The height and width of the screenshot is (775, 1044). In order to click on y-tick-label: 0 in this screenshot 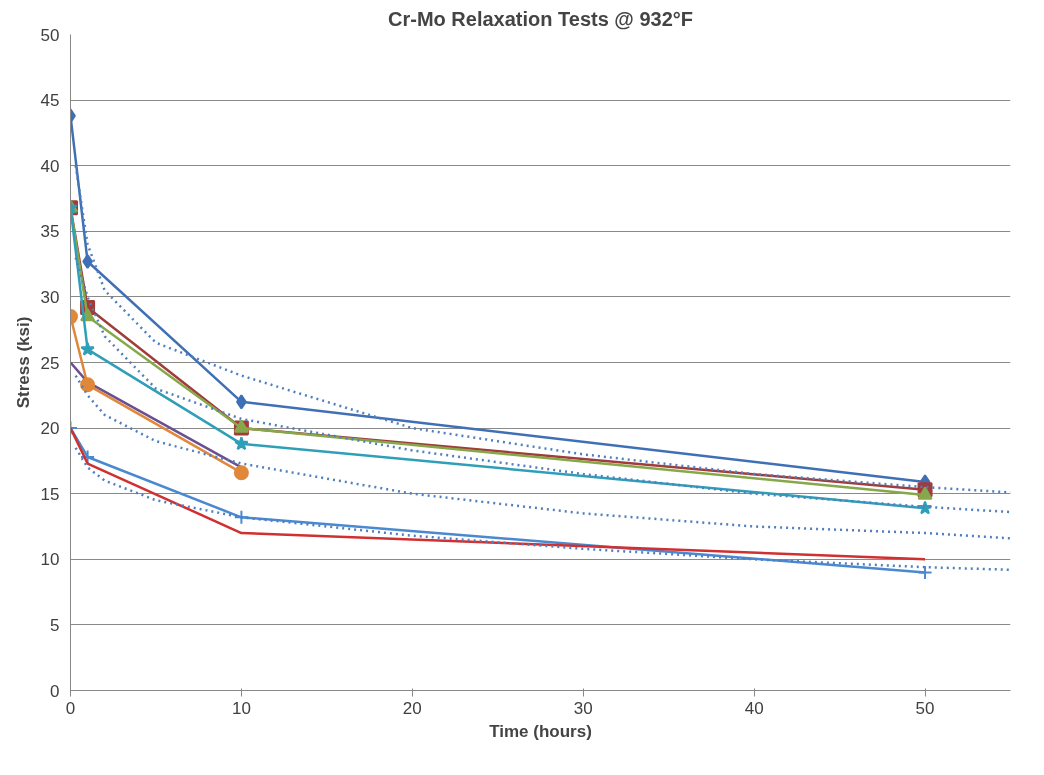, I will do `click(55, 691)`.